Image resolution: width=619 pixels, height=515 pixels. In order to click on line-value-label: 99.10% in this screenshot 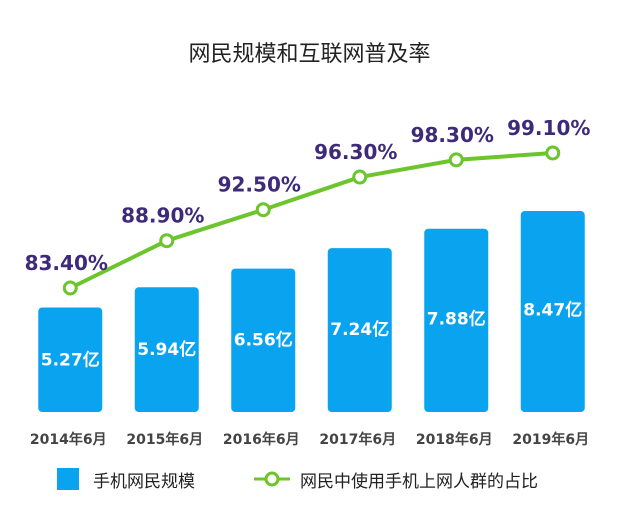, I will do `click(548, 128)`.